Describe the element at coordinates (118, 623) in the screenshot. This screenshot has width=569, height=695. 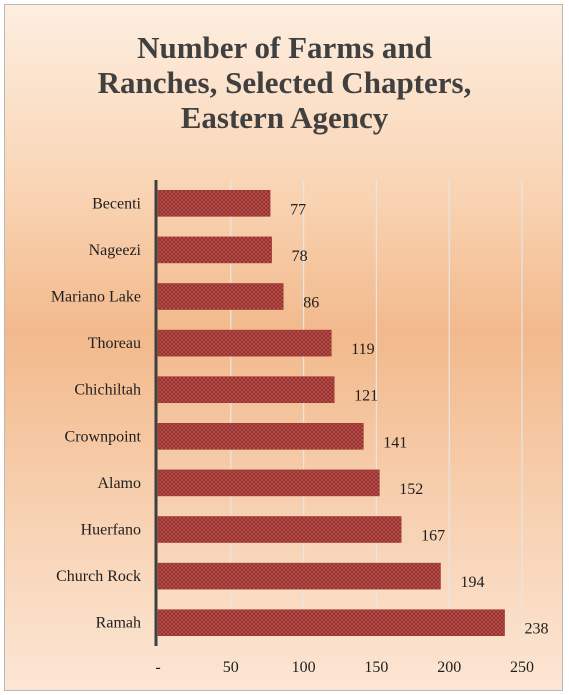
I see `category-label: Ramah` at that location.